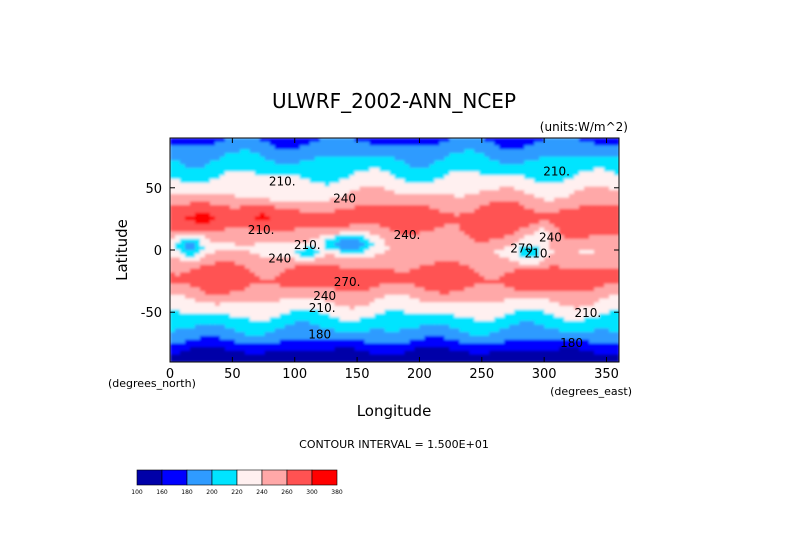  Describe the element at coordinates (521, 248) in the screenshot. I see `contour-label: 270` at that location.